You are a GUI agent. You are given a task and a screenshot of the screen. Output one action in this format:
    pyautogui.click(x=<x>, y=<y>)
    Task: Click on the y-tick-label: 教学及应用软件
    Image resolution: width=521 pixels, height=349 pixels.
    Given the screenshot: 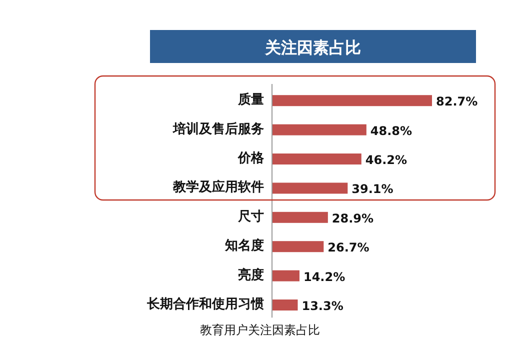 What is the action you would take?
    pyautogui.click(x=218, y=187)
    